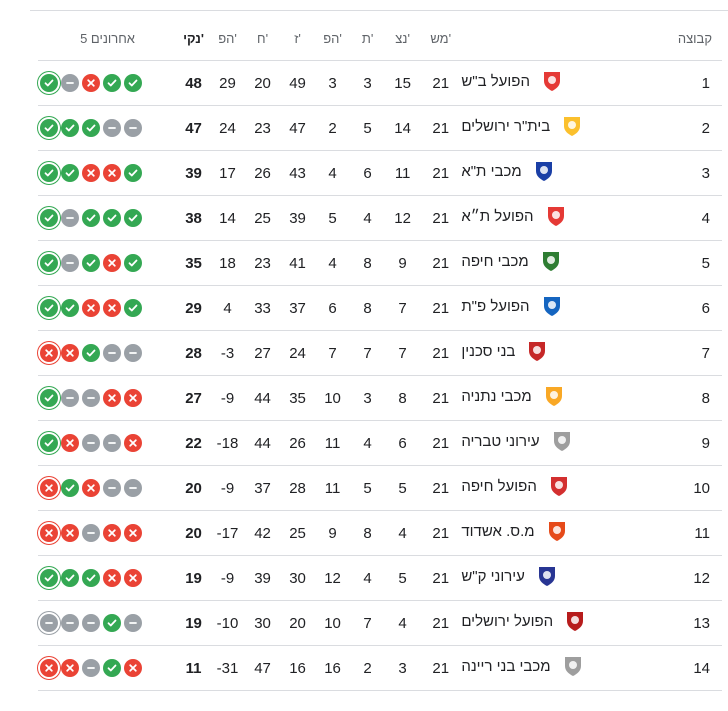 This screenshot has width=728, height=711. I want to click on team-cell: מ.ס. אשדוד, so click(513, 533).